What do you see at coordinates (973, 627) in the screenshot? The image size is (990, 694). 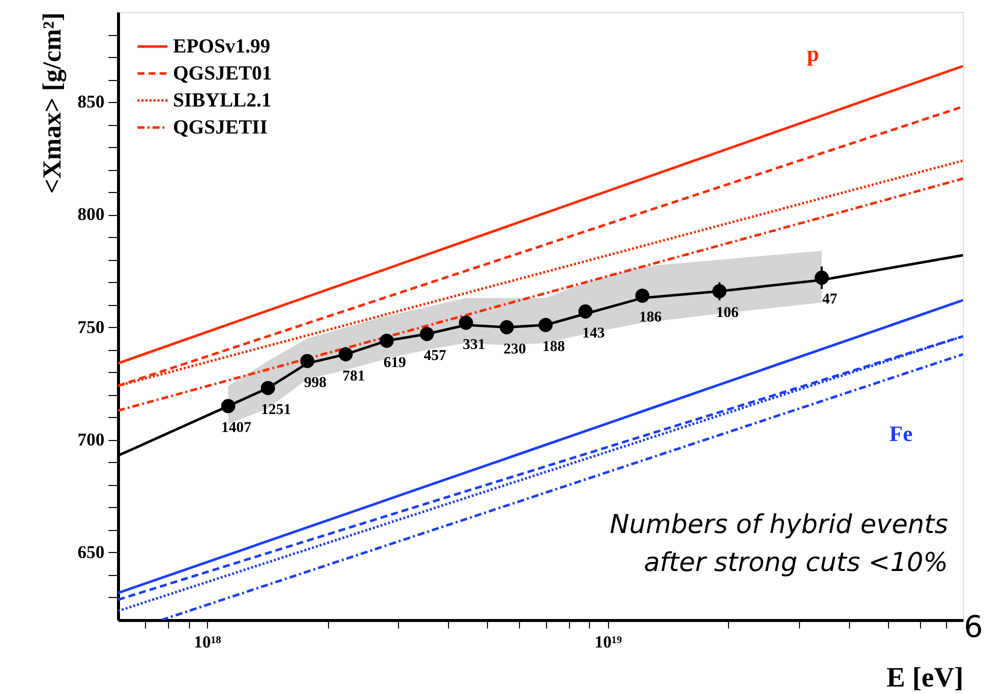 I see `annotation: 6` at bounding box center [973, 627].